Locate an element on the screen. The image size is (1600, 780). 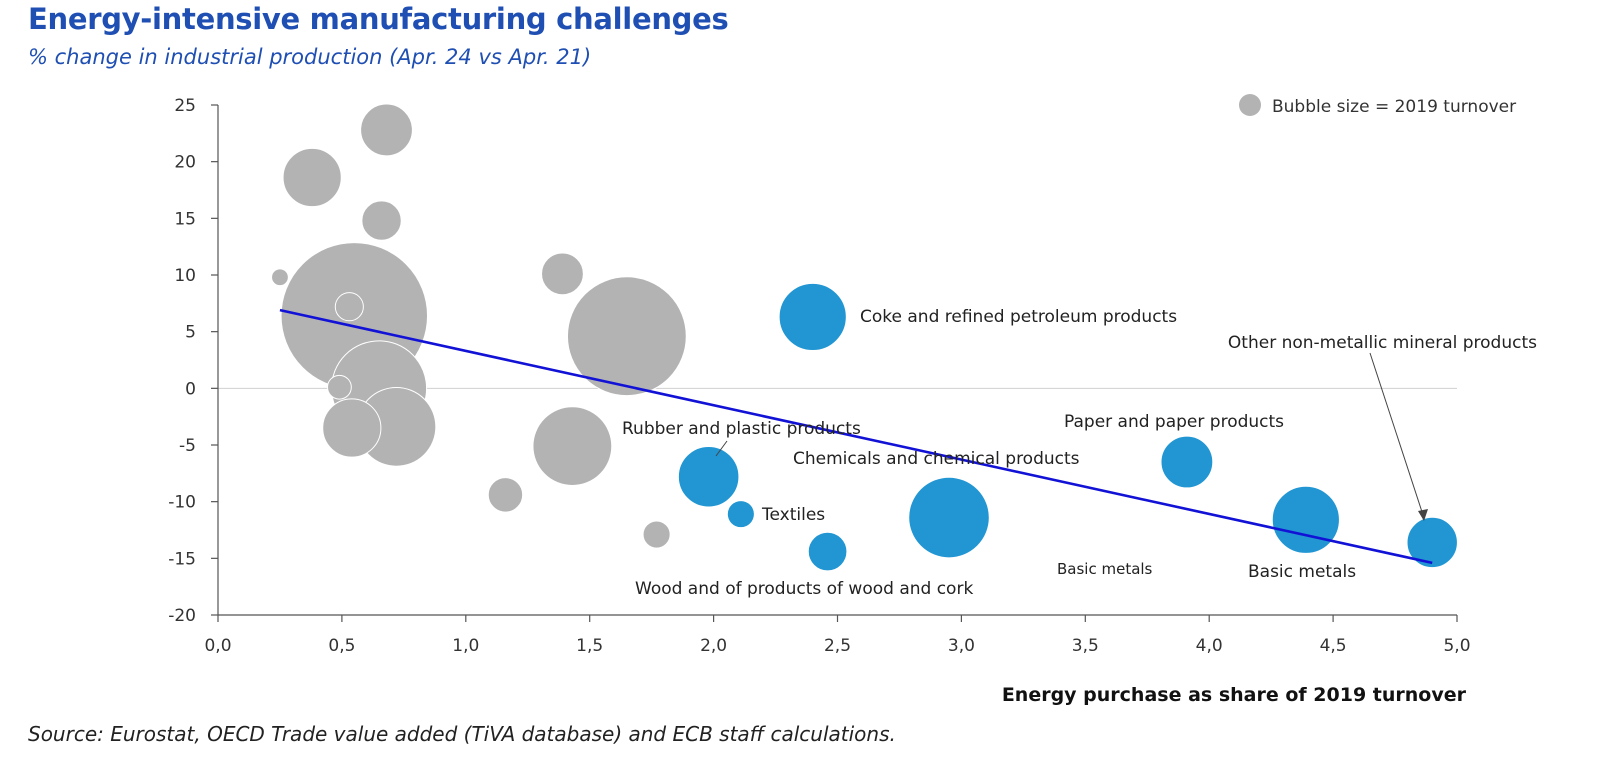
x-tick-label: 0,0 is located at coordinates (217, 646).